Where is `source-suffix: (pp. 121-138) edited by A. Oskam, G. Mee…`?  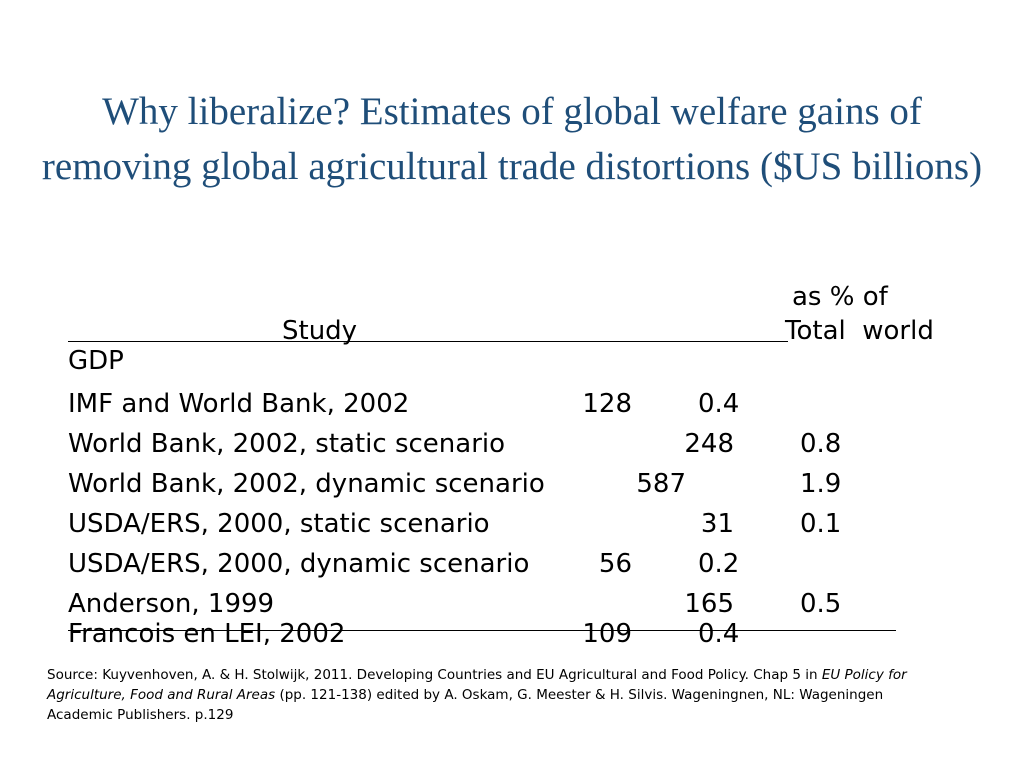 source-suffix: (pp. 121-138) edited by A. Oskam, G. Mee… is located at coordinates (465, 705).